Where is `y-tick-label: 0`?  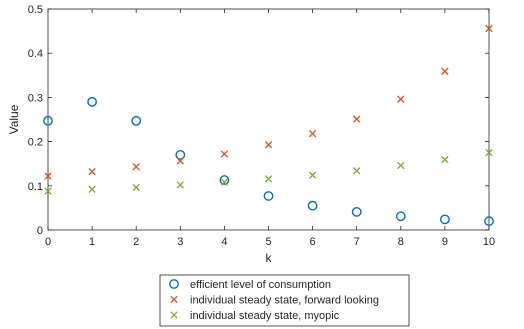 y-tick-label: 0 is located at coordinates (40, 231).